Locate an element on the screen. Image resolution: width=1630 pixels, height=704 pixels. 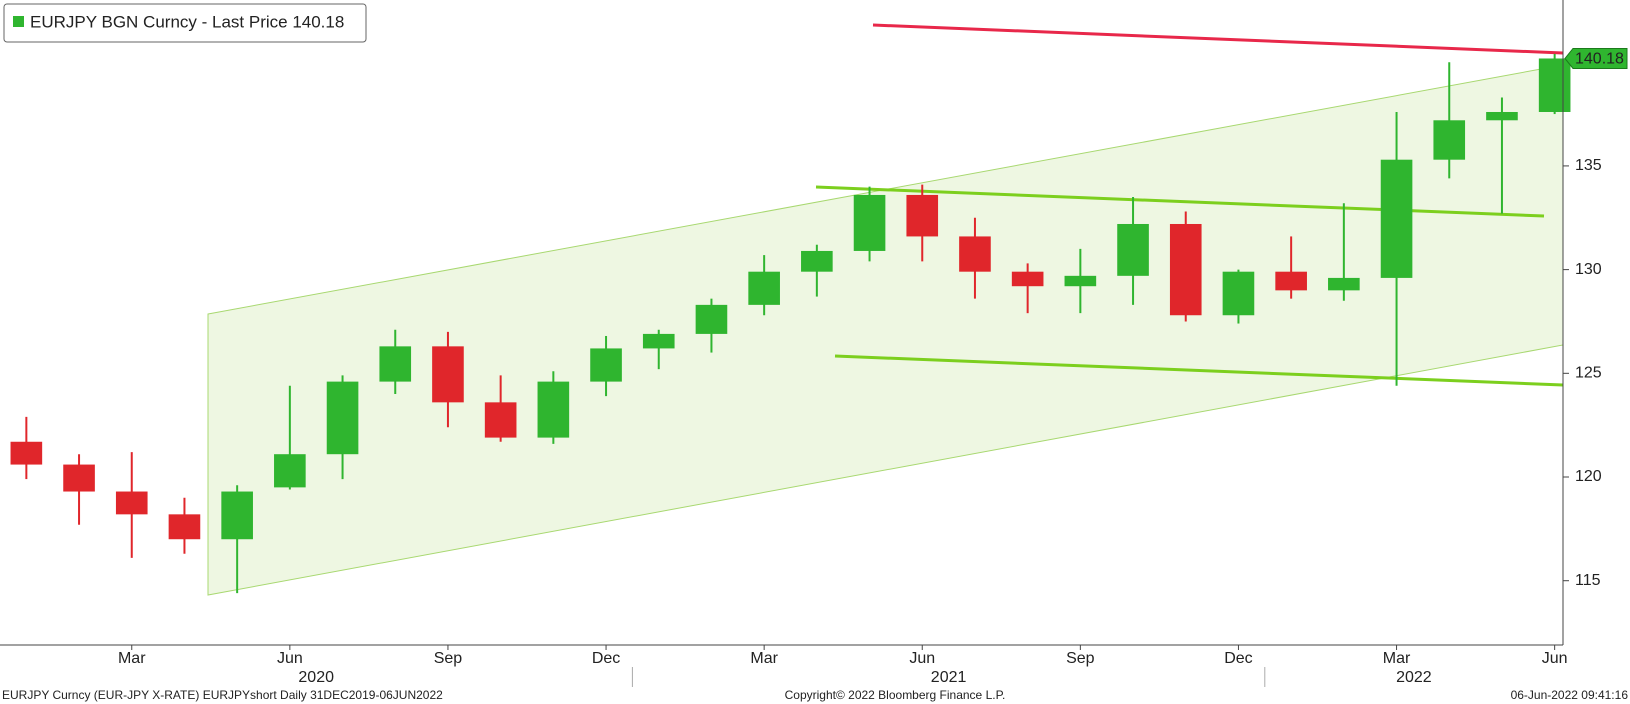
y-tick-label: 135 is located at coordinates (1588, 165).